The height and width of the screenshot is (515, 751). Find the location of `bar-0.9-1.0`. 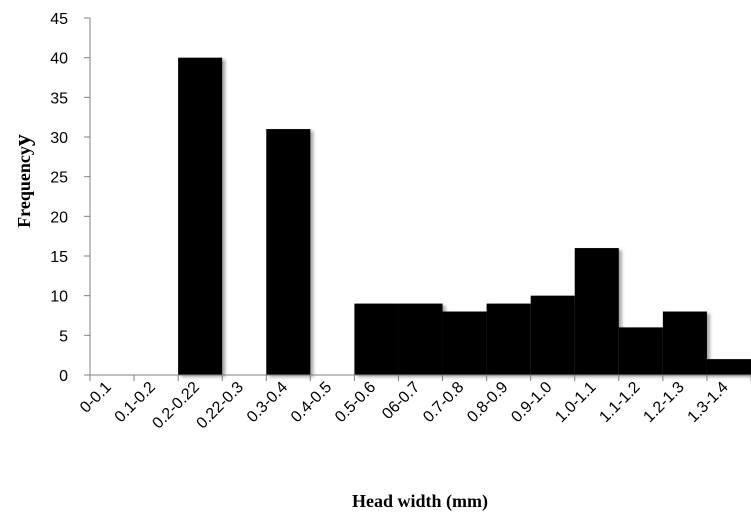

bar-0.9-1.0 is located at coordinates (552, 335).